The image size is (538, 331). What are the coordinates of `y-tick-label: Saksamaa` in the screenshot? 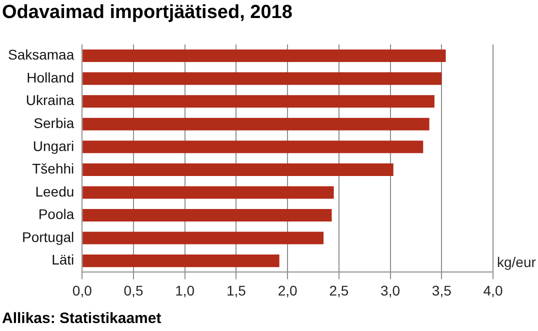 It's located at (41, 54).